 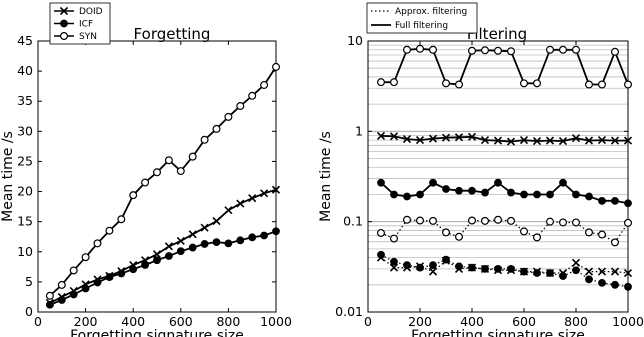 What do you see at coordinates (25, 40) in the screenshot?
I see `y-tick-label: 45` at bounding box center [25, 40].